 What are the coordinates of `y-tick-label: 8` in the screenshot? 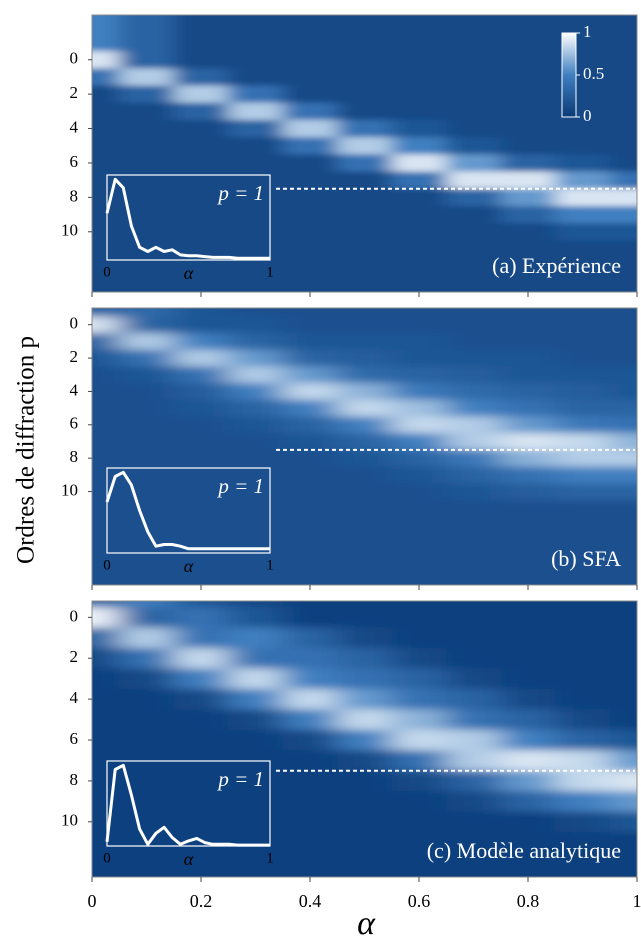 It's located at (74, 456).